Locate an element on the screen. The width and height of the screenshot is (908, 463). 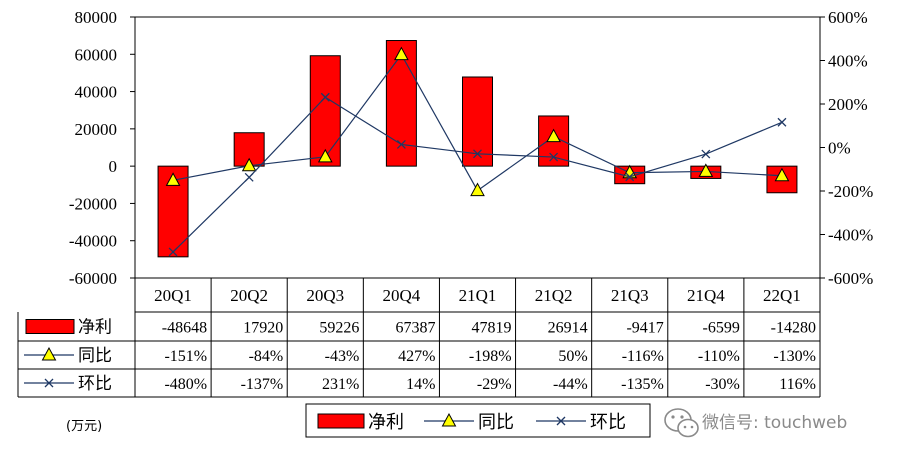
qoq-cell: 14% is located at coordinates (420, 384).